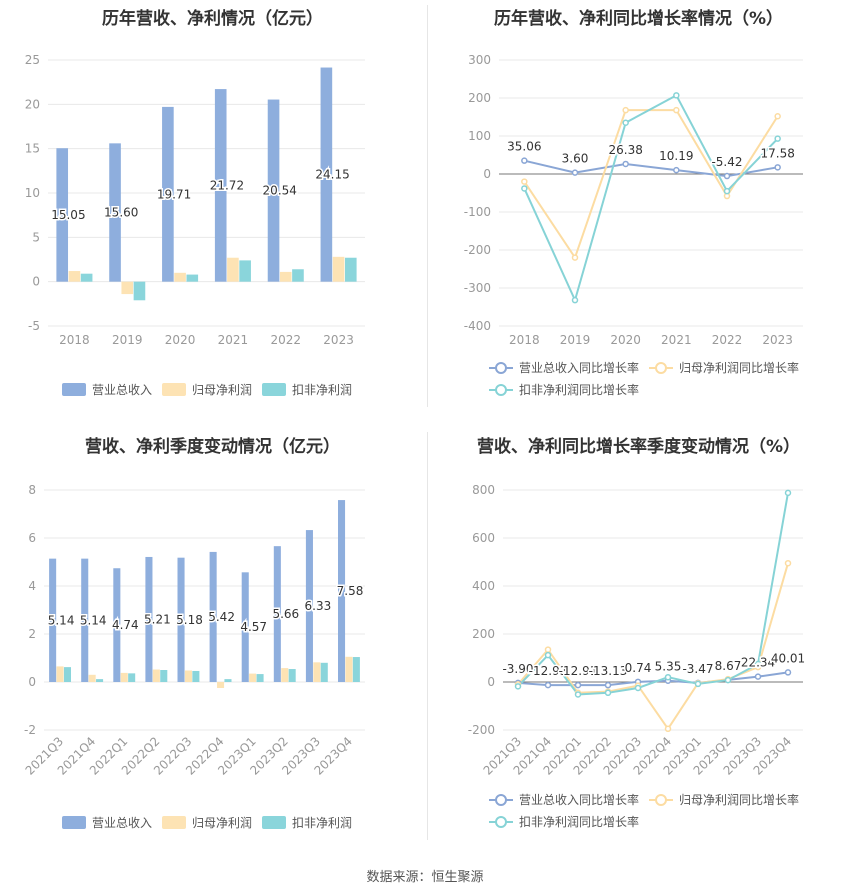  I want to click on data-label: 40.01, so click(788, 658).